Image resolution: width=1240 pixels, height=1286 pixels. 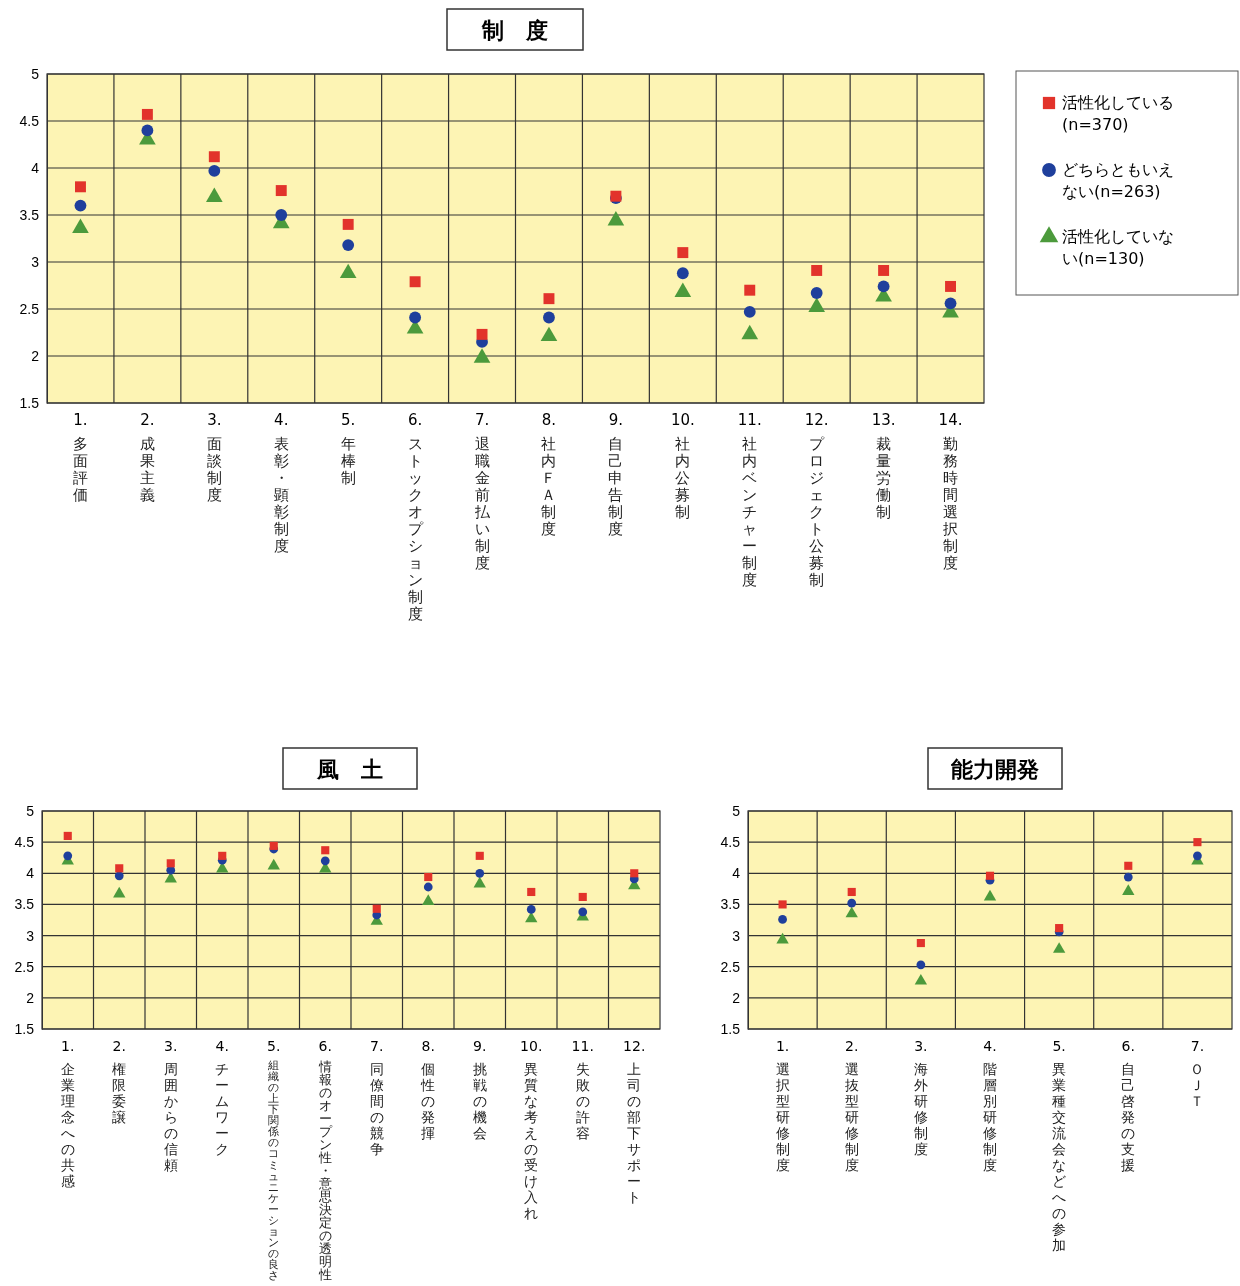 What do you see at coordinates (222, 1097) in the screenshot?
I see `x-tick-label: 4.チームワーク` at bounding box center [222, 1097].